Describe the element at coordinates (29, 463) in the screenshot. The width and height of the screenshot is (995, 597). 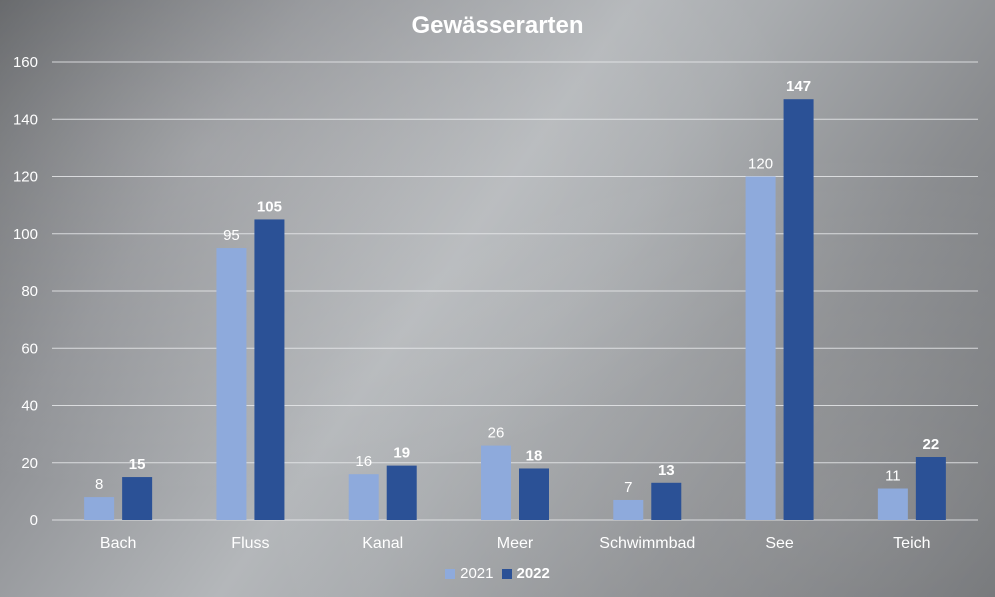
I see `y-tick-label: 20` at that location.